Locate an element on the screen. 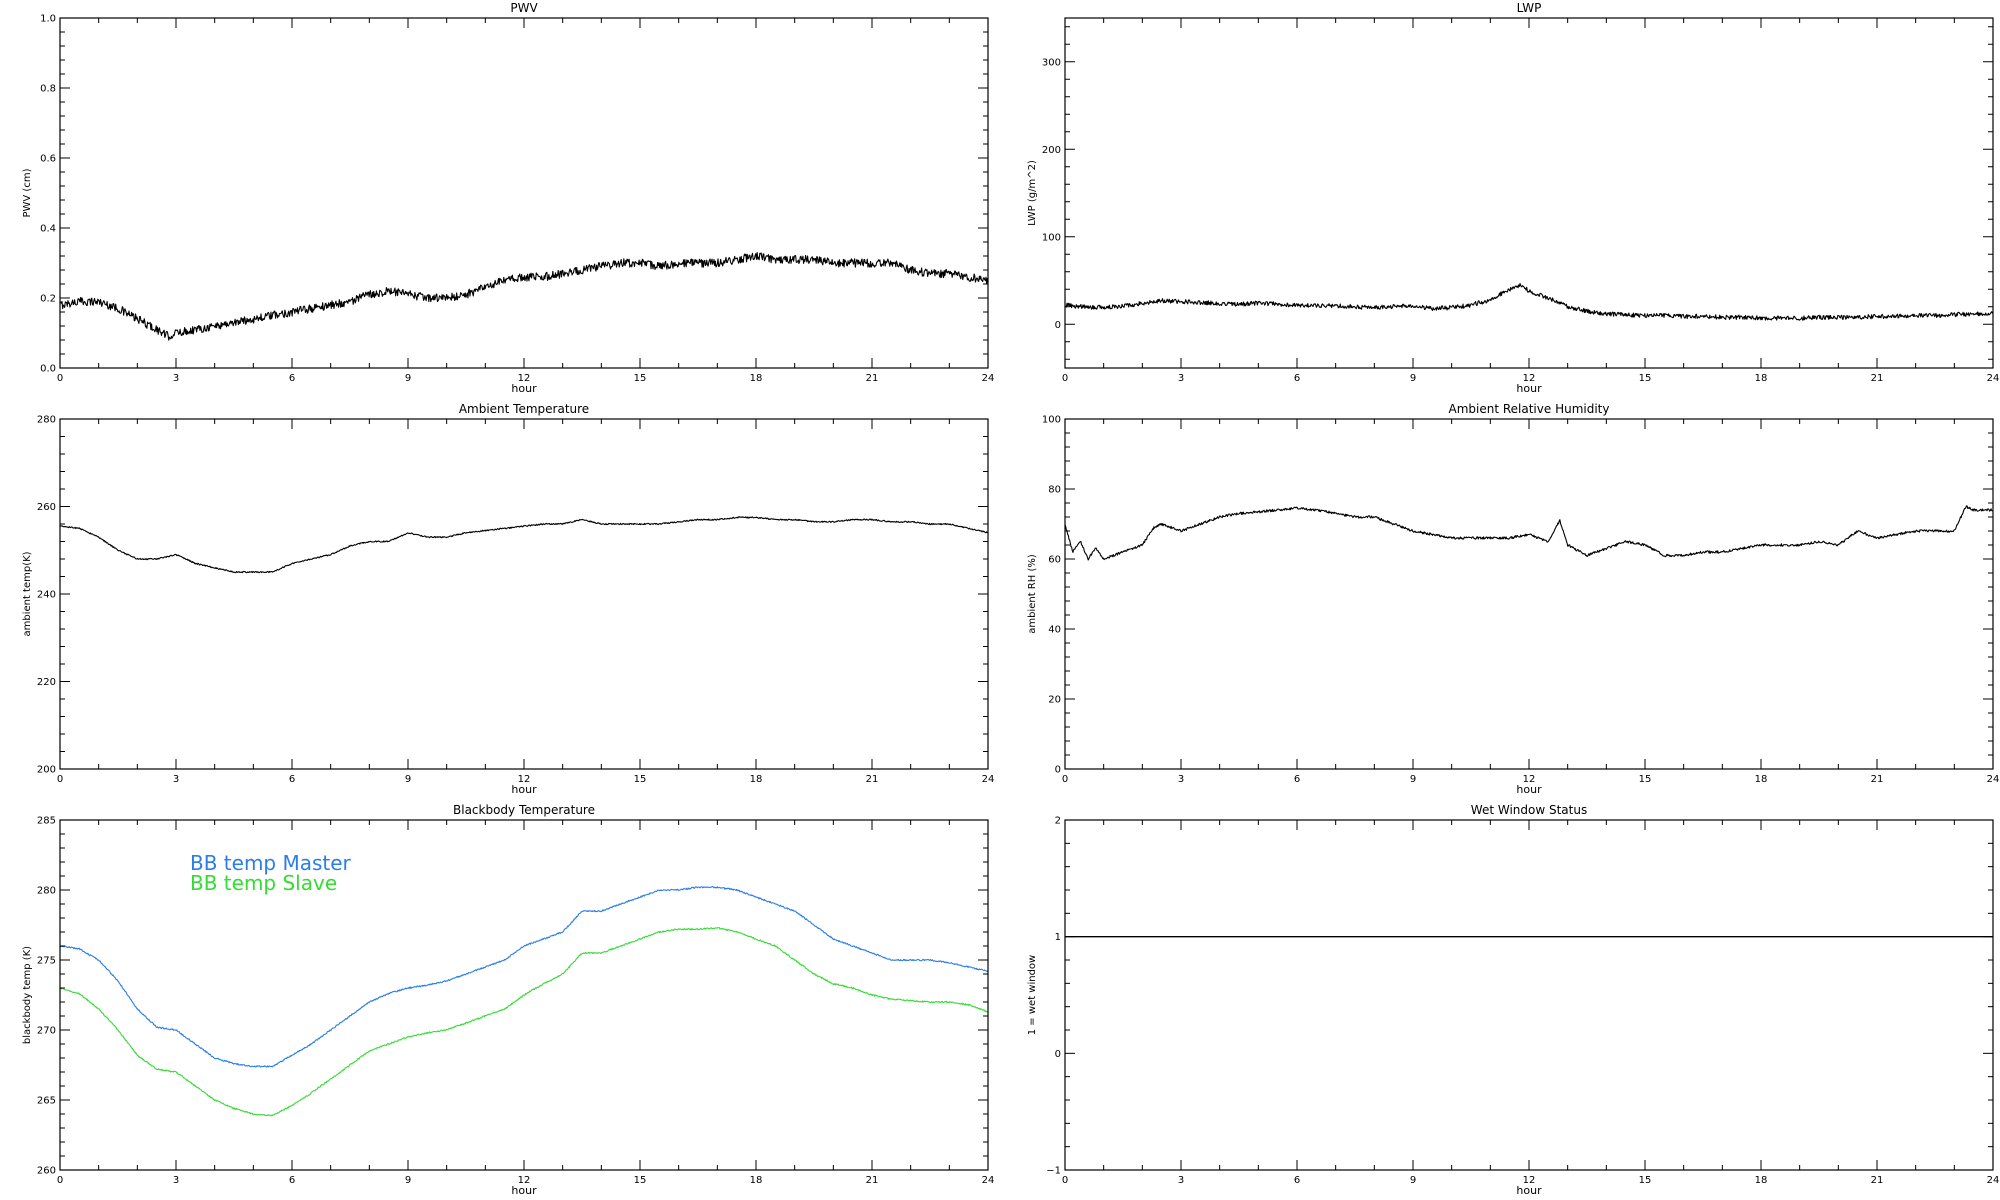 The image size is (2000, 1200). chart-title: Ambient Temperature is located at coordinates (524, 409).